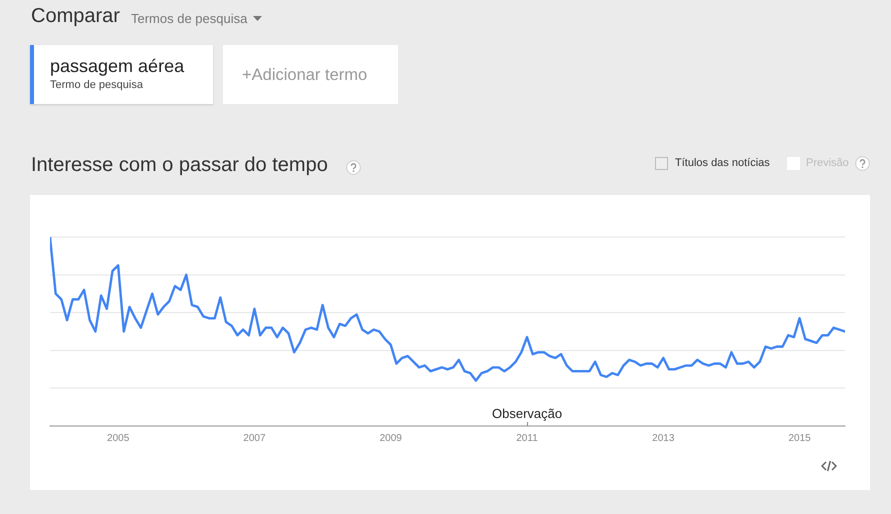  Describe the element at coordinates (391, 438) in the screenshot. I see `x-tick-label: 2009` at that location.